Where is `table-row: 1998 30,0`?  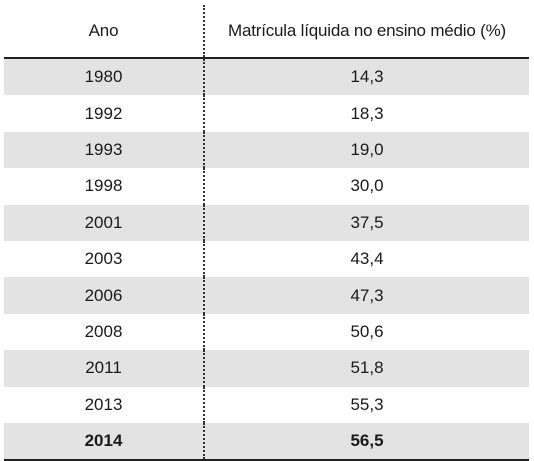
table-row: 1998 30,0 is located at coordinates (266, 186).